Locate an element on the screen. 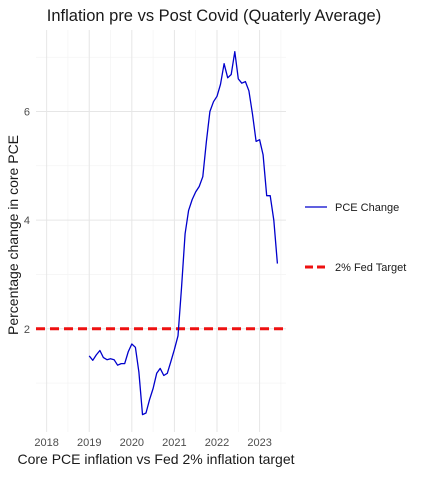  x-tick-label: 2018 is located at coordinates (46, 443).